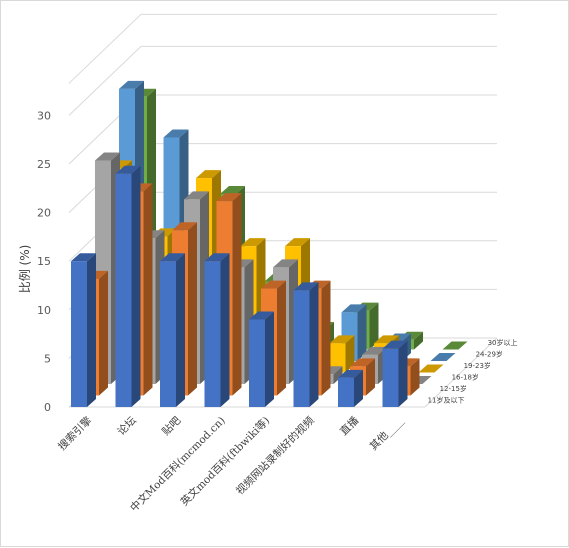 The image size is (569, 548). I want to click on y-tick-label: 20, so click(44, 213).